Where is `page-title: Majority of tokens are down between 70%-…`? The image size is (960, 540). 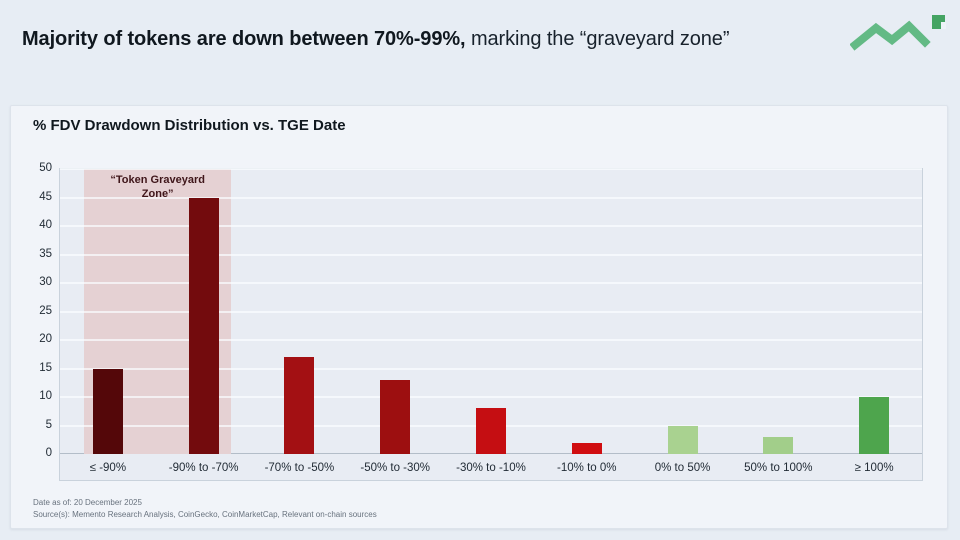
page-title: Majority of tokens are down between 70%-… is located at coordinates (447, 39).